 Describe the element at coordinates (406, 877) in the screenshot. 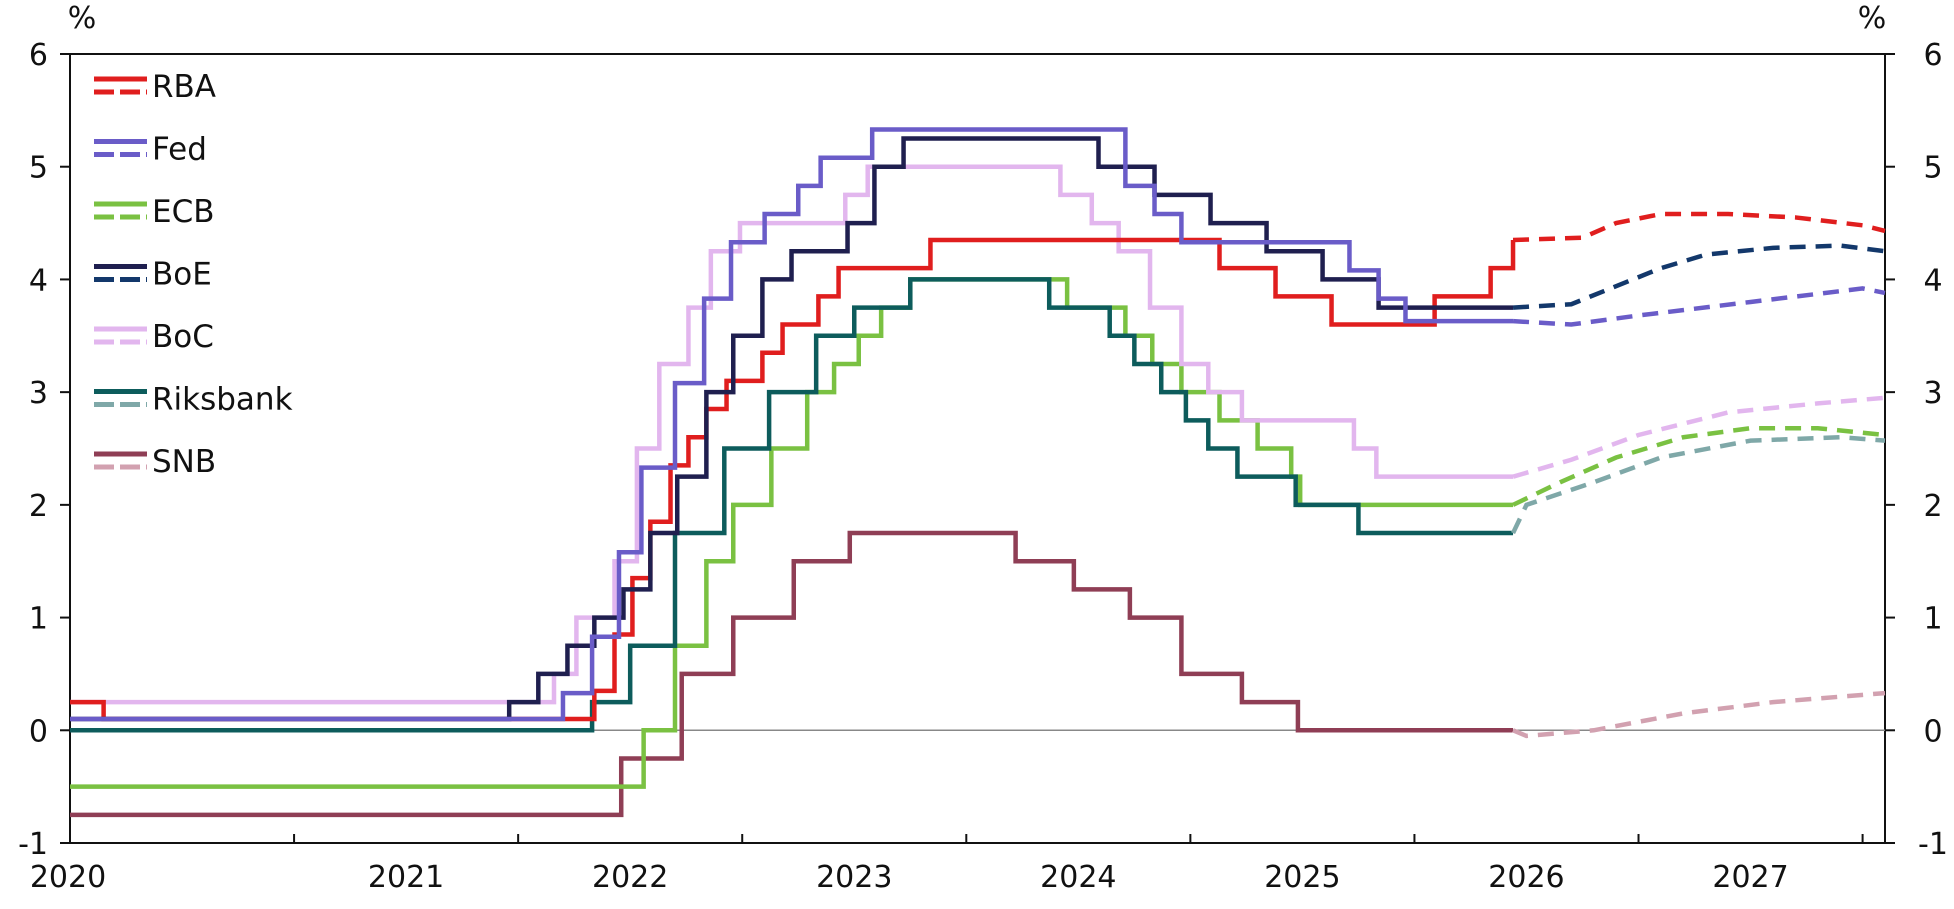

I see `x-tick-label: 2021` at that location.